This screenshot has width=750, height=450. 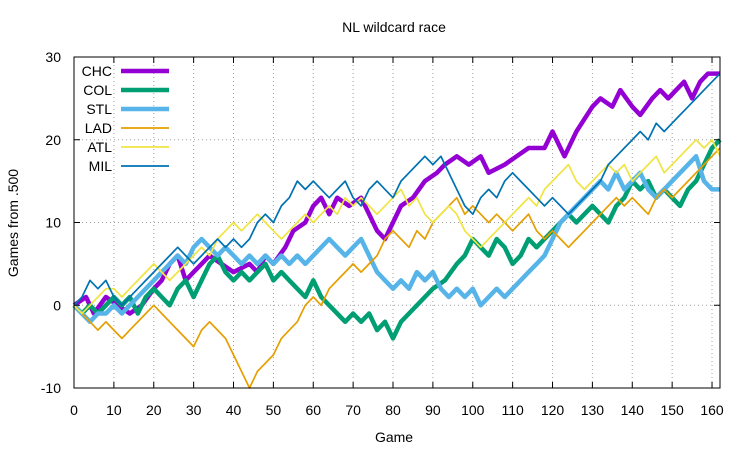 I want to click on x-tick-label: 90, so click(x=433, y=410).